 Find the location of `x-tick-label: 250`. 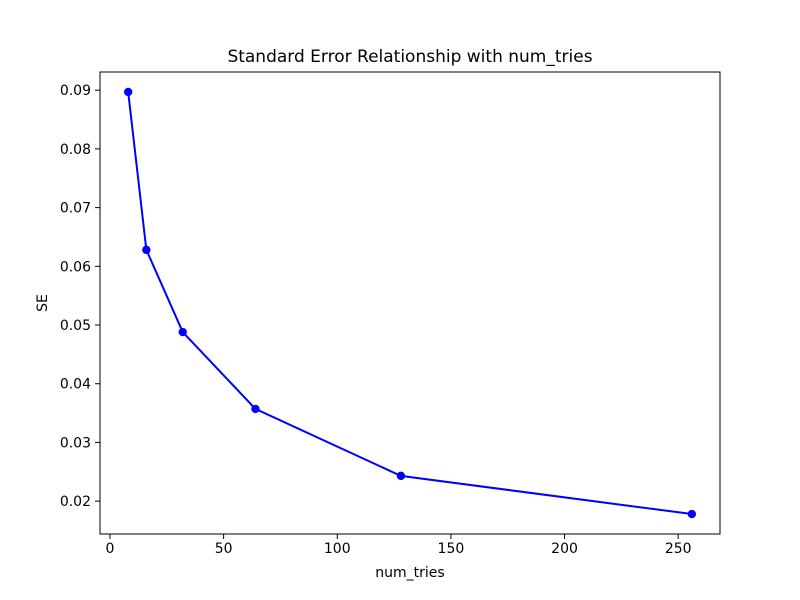

x-tick-label: 250 is located at coordinates (678, 549).